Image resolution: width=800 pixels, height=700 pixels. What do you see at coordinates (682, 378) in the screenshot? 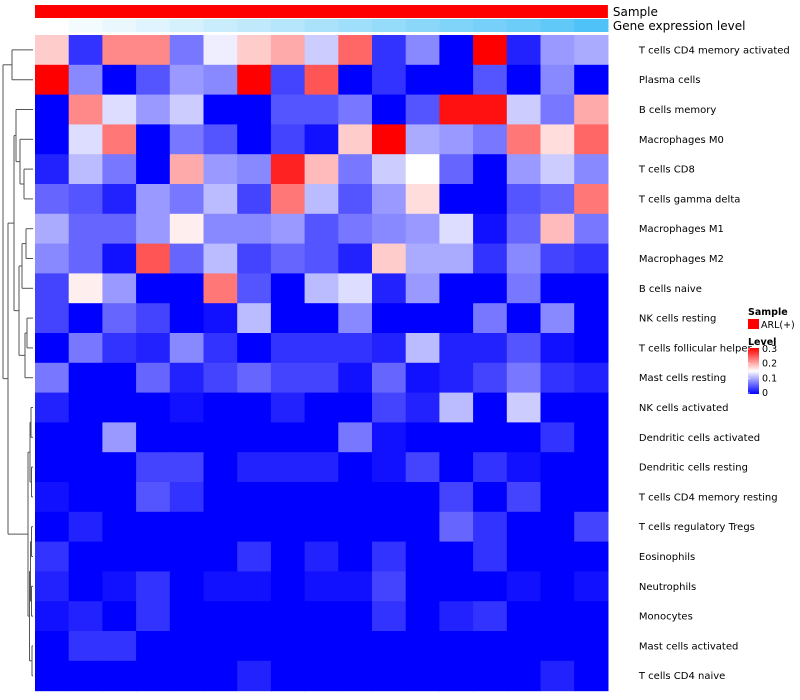
I see `row-label: Mast cells resting` at bounding box center [682, 378].